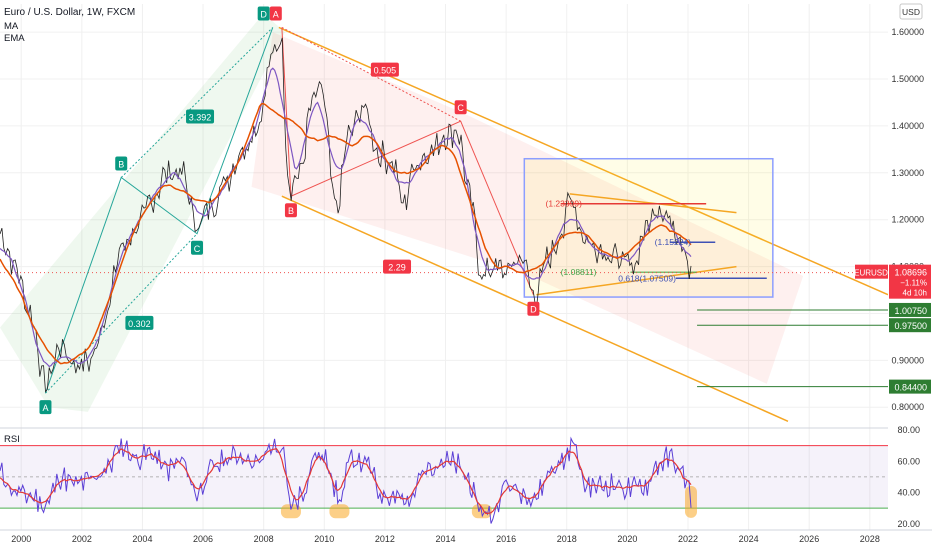 This screenshot has width=932, height=550. Describe the element at coordinates (907, 220) in the screenshot. I see `price-axis-tick-label: 1.20000` at that location.